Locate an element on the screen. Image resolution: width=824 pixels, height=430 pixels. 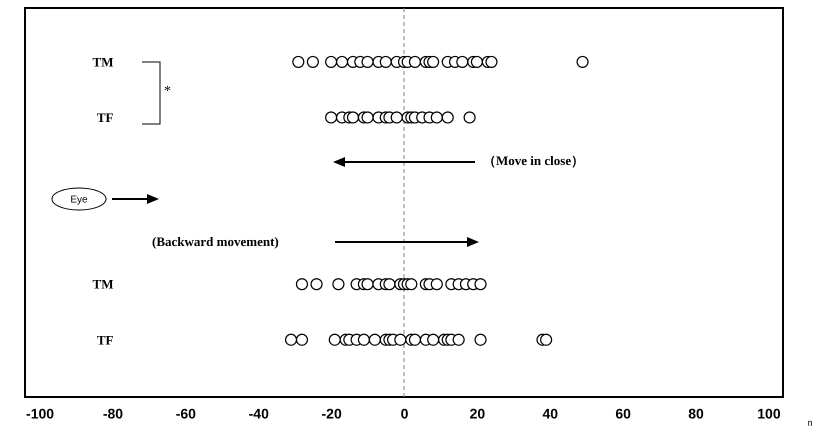
x-tick-label: -20 is located at coordinates (332, 414).